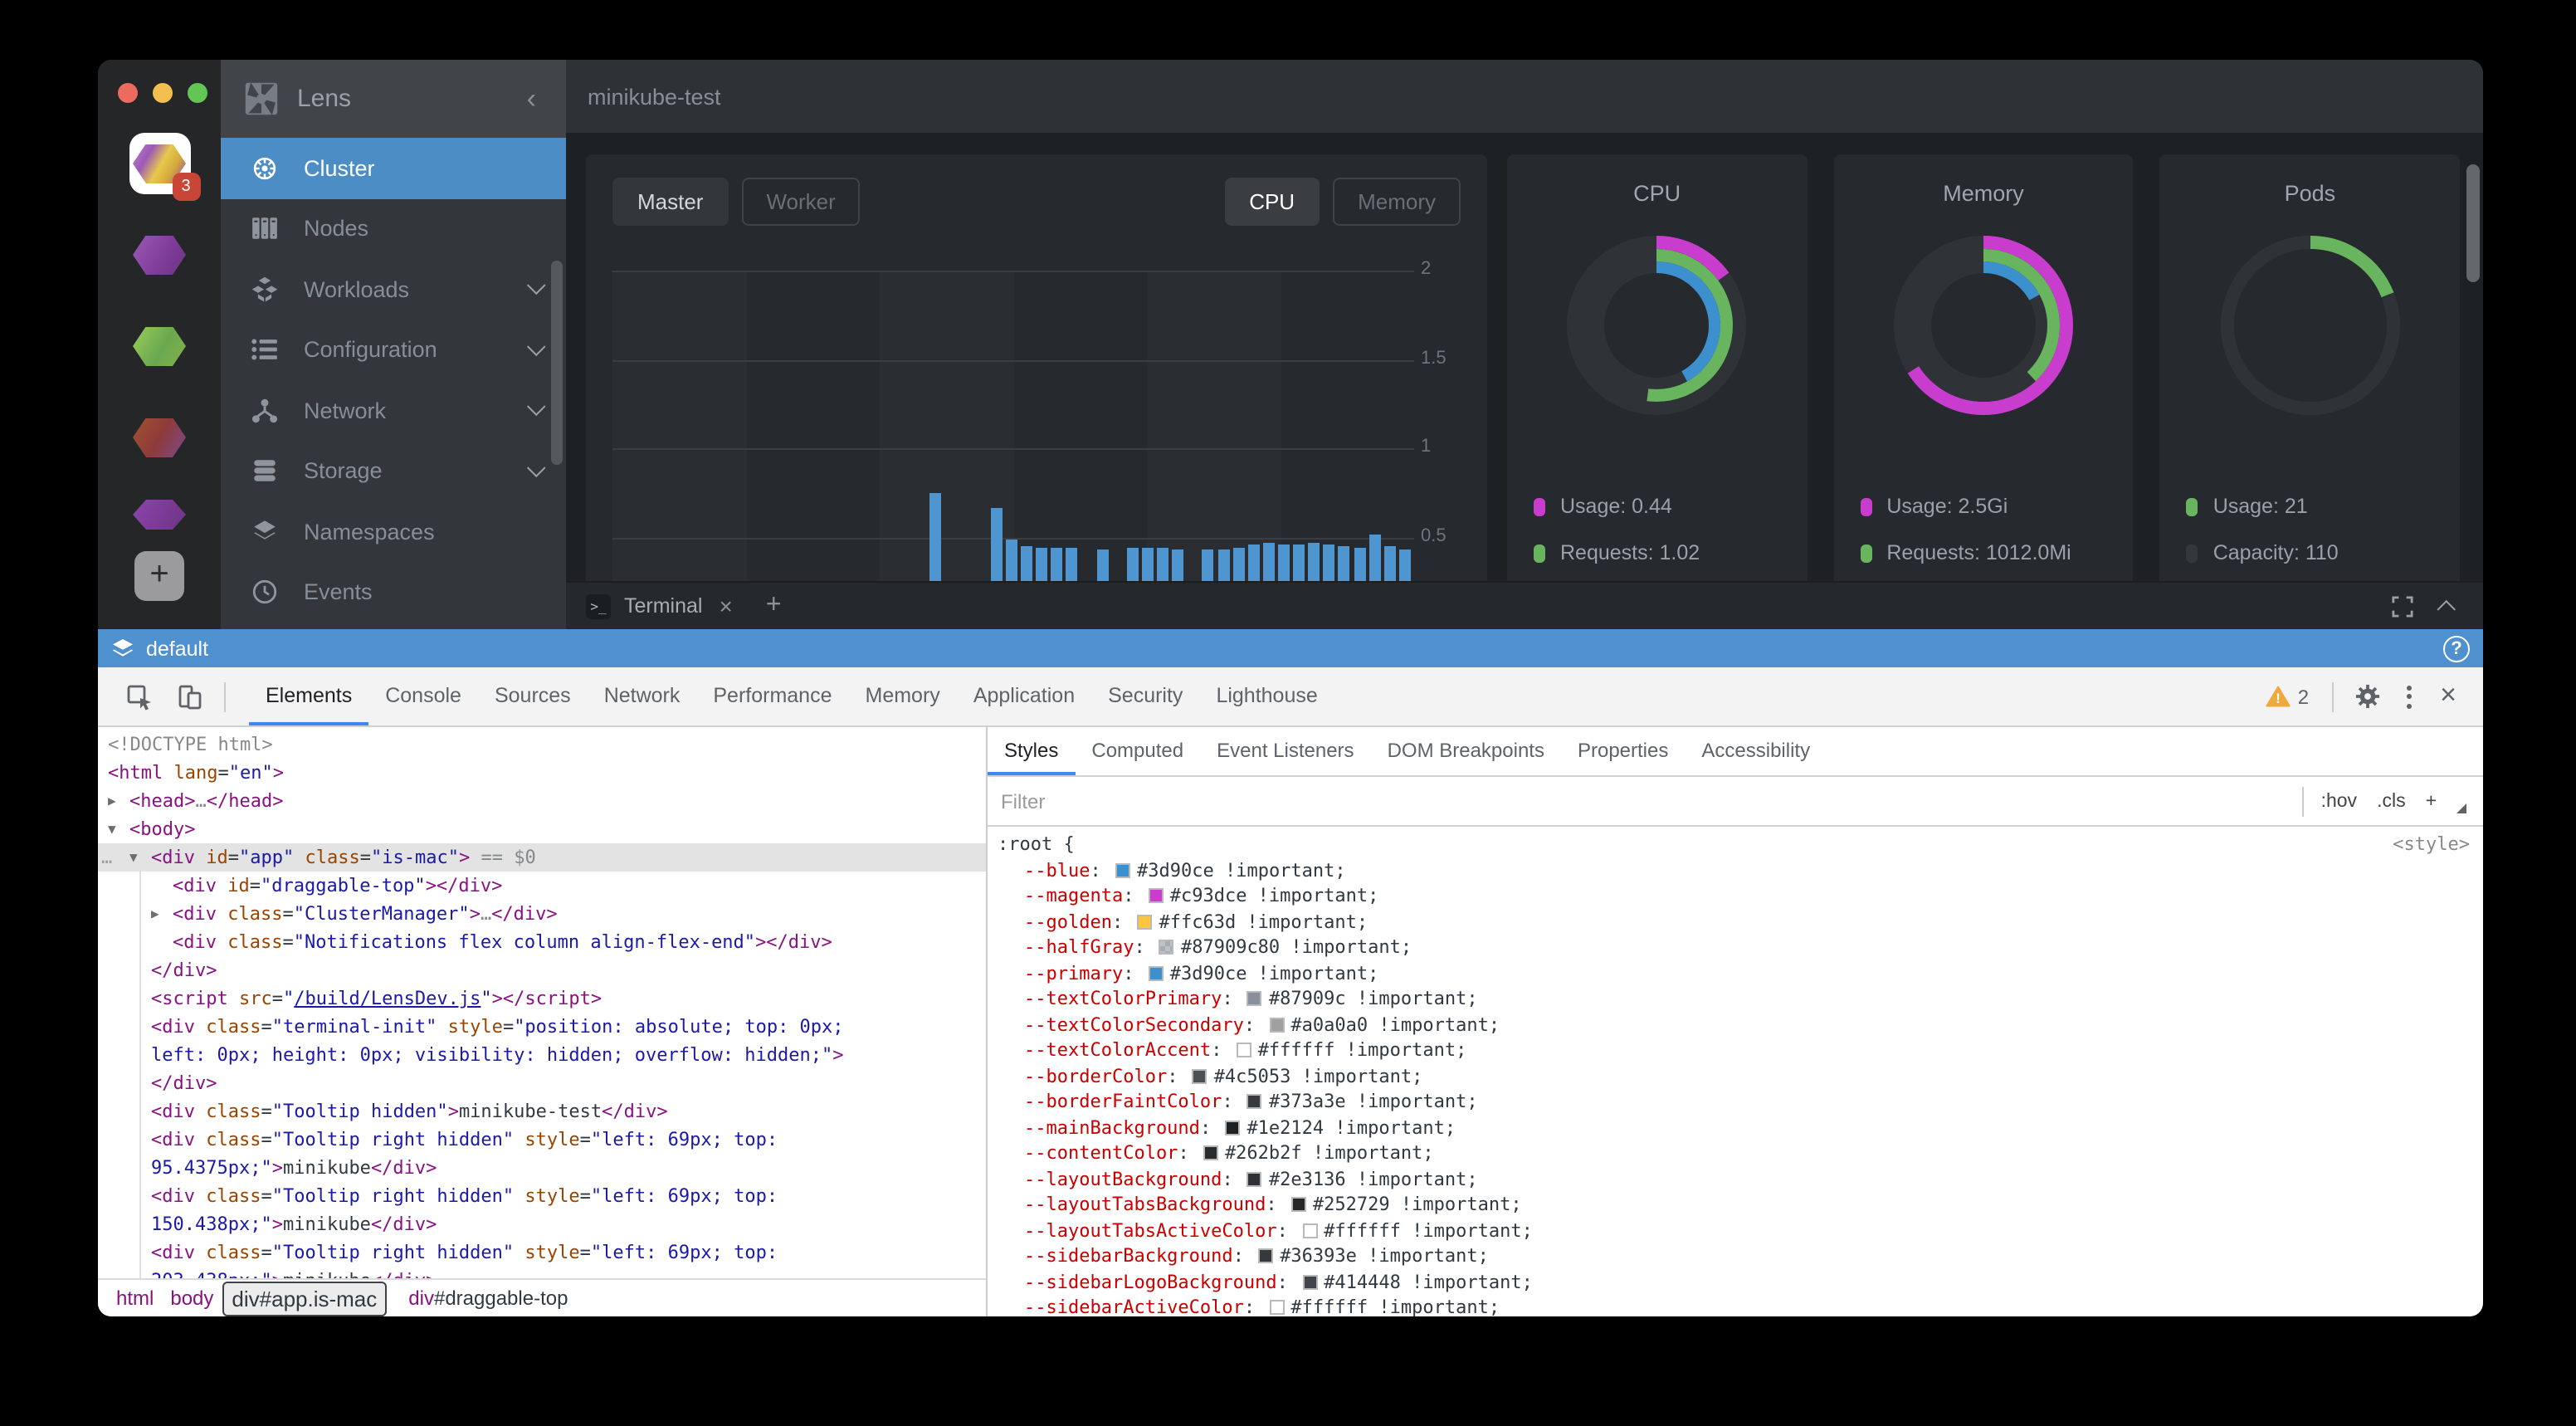 Image resolution: width=2576 pixels, height=1426 pixels. I want to click on dom-node-line: <div id="draggable-top"></div>, so click(542, 886).